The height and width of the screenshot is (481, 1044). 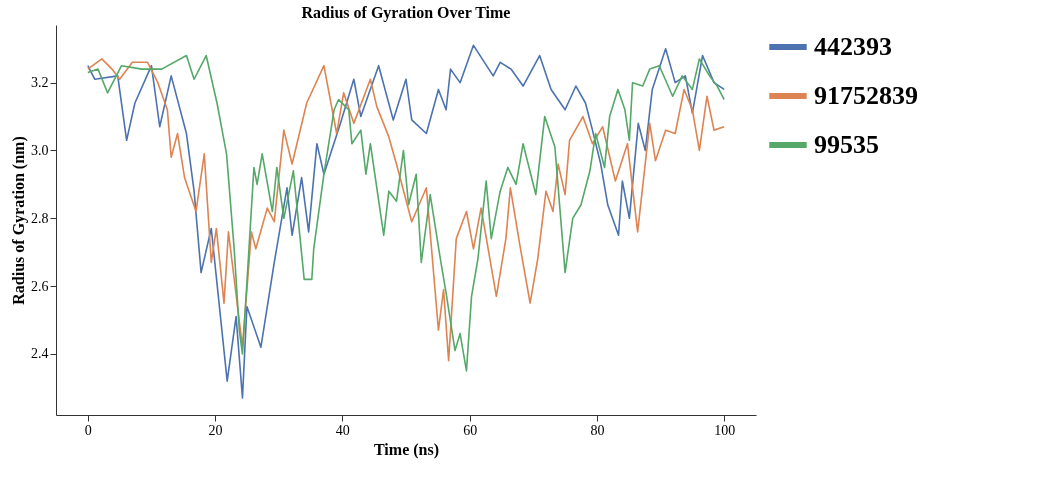 I want to click on y-tick-label: 2.8, so click(x=40, y=218).